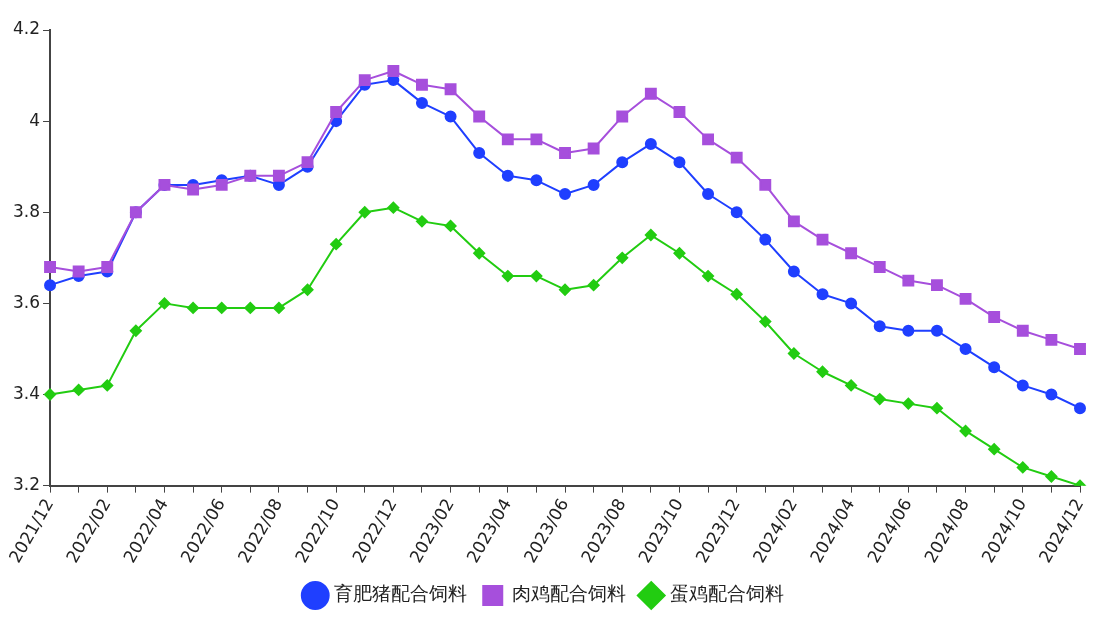  What do you see at coordinates (727, 593) in the screenshot?
I see `legend-label: 蛋鸡配合饲料` at bounding box center [727, 593].